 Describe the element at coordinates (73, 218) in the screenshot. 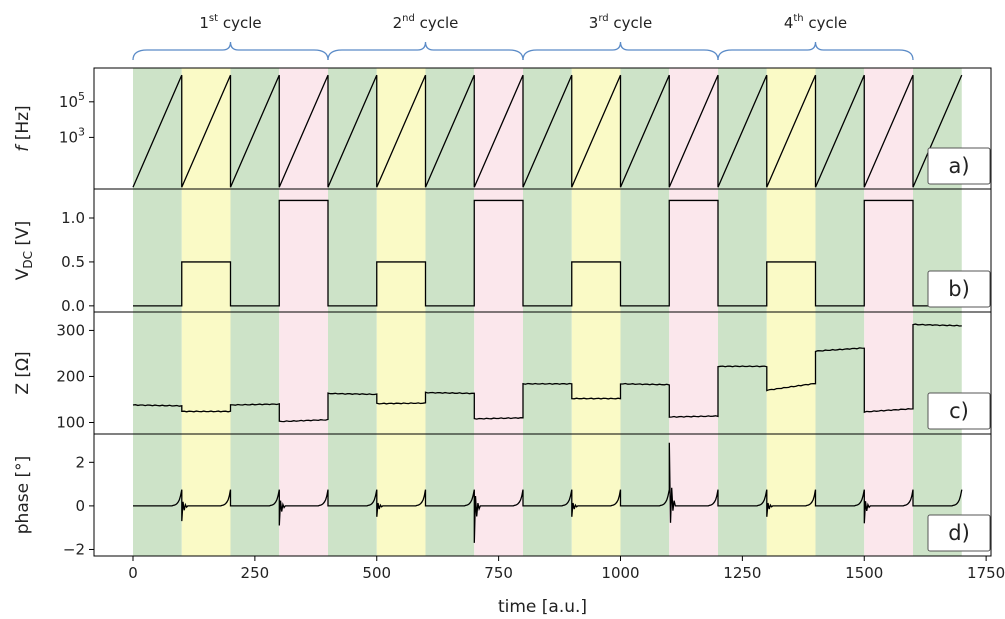

I see `y-tick-label: 1.0` at that location.